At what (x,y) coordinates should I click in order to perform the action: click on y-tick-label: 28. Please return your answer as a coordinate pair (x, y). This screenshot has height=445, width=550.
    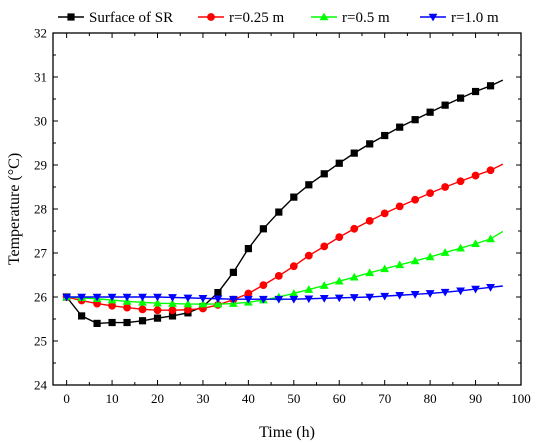
    Looking at the image, I should click on (40, 209).